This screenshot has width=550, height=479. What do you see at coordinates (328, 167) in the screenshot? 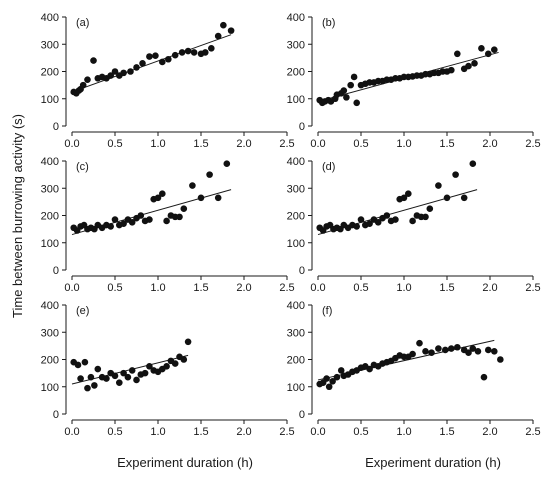
I see `panel-label: (d)` at bounding box center [328, 167].